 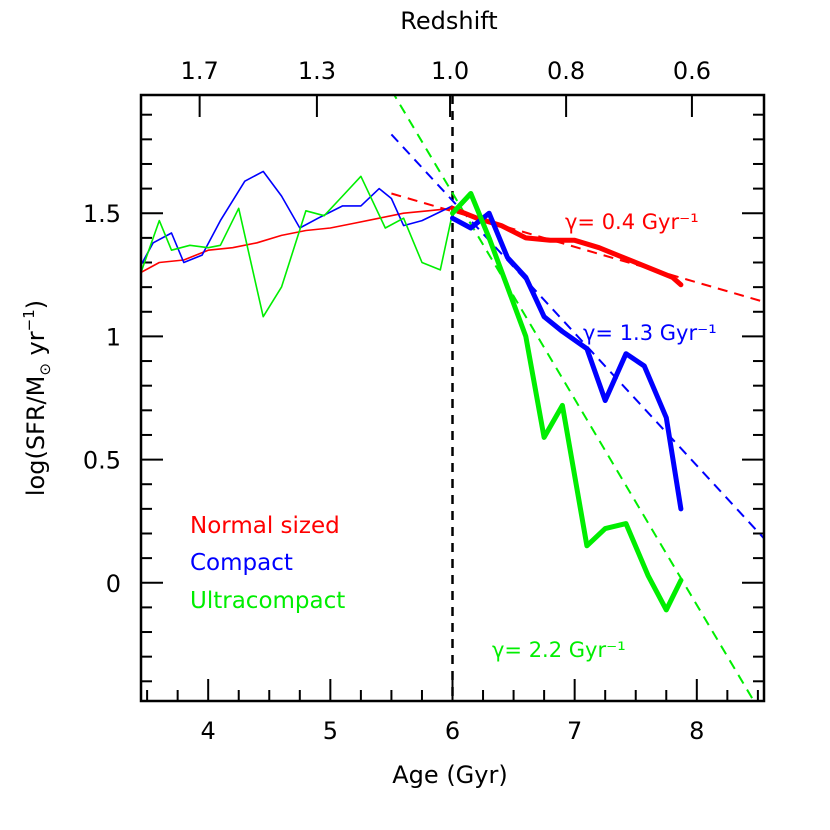 What do you see at coordinates (566, 71) in the screenshot?
I see `top-tick-label: 0.8` at bounding box center [566, 71].